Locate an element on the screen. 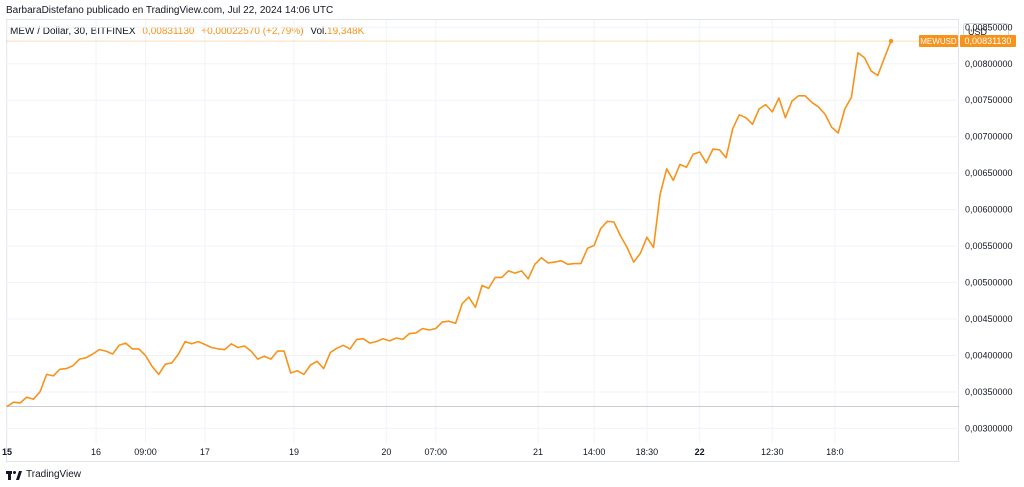  y-tick-label: 0,00850000 is located at coordinates (989, 27).